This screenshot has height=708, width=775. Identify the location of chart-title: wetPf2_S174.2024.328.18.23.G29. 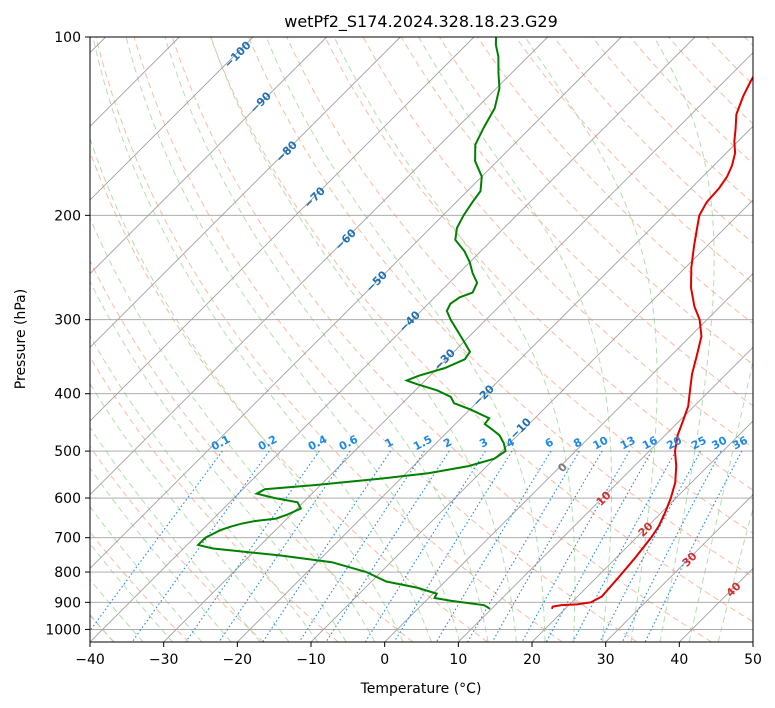
(421, 22).